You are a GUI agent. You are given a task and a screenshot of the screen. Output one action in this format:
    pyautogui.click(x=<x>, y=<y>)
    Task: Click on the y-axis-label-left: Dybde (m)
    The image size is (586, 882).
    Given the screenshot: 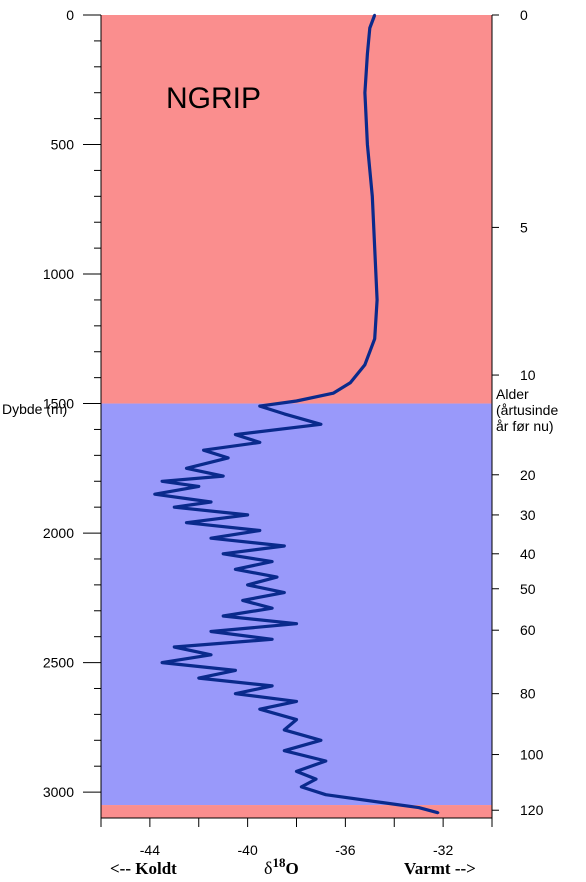 What is the action you would take?
    pyautogui.click(x=34, y=409)
    